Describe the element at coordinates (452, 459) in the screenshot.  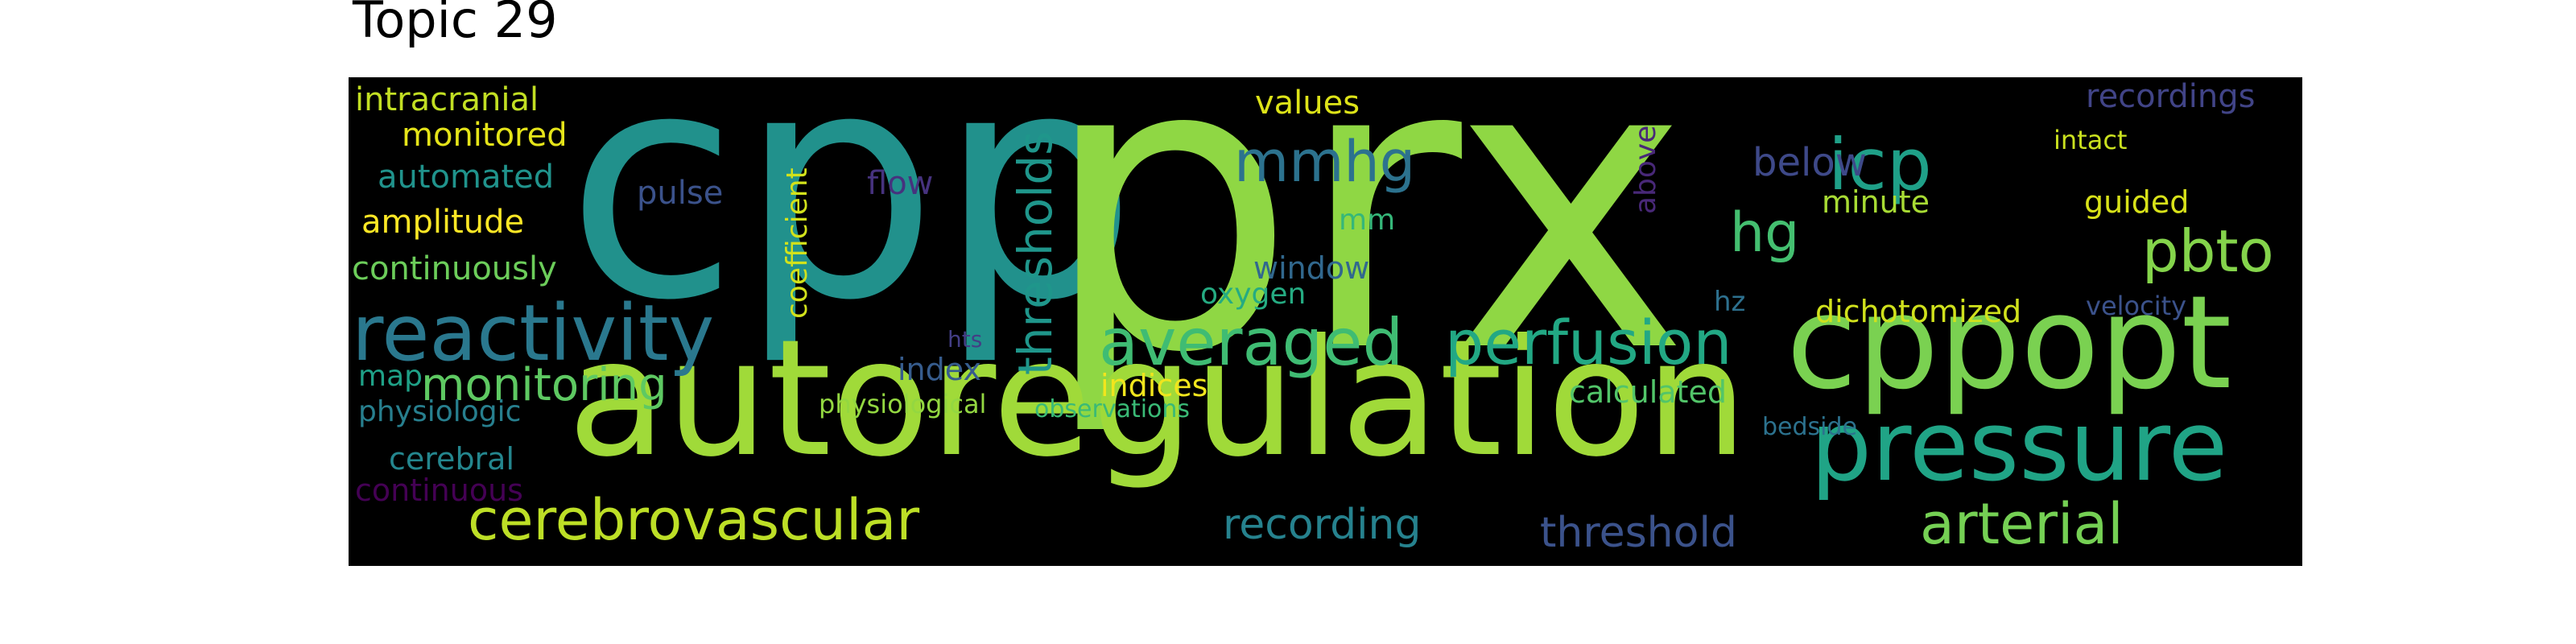
I see `word-cerebral: cerebral` at that location.